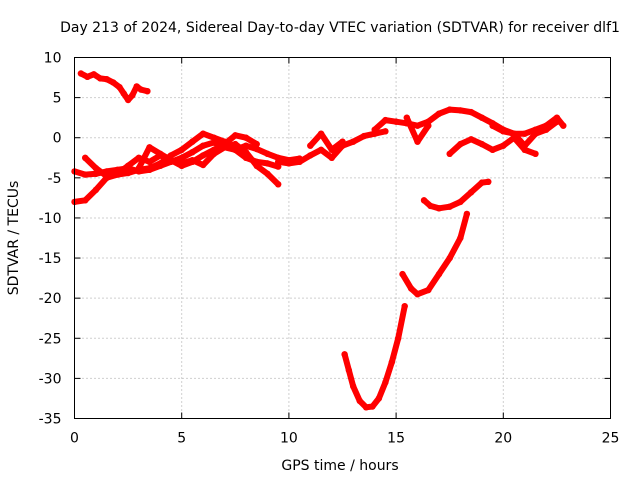  Describe the element at coordinates (50, 420) in the screenshot. I see `y-tick-label-0: -35` at that location.